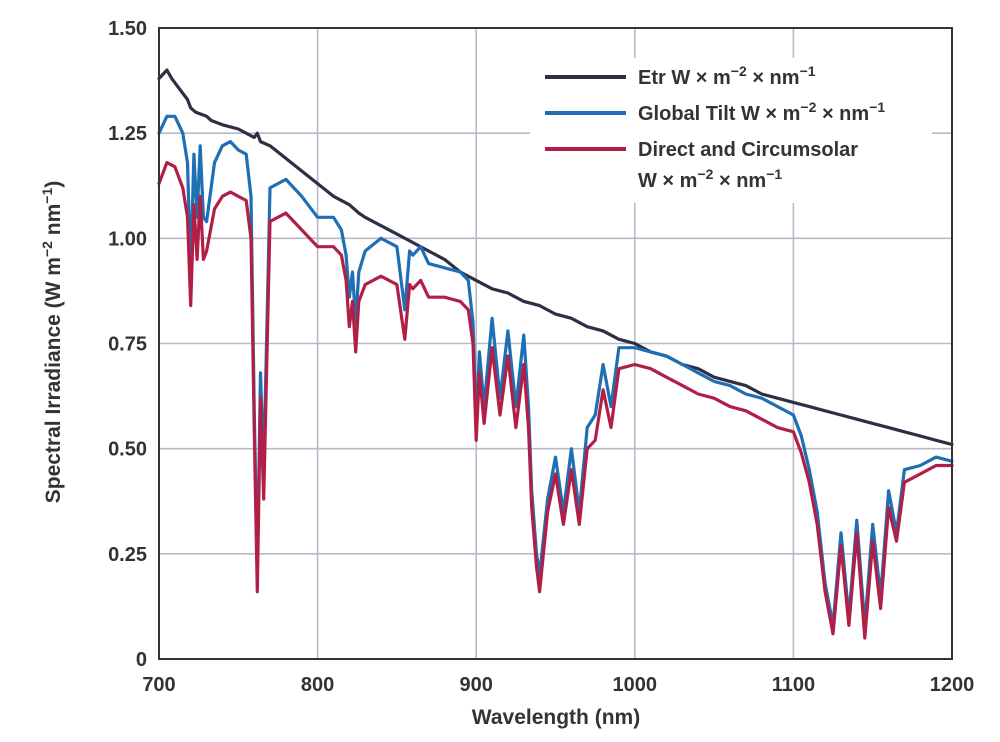 This screenshot has height=742, width=1000. Describe the element at coordinates (793, 685) in the screenshot. I see `x-tick-label: 1100` at that location.